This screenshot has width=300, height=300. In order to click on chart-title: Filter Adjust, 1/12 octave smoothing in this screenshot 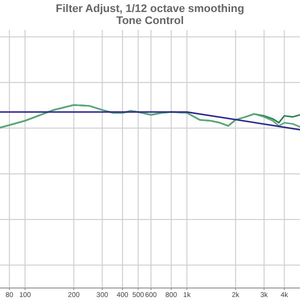, I will do `click(150, 9)`.